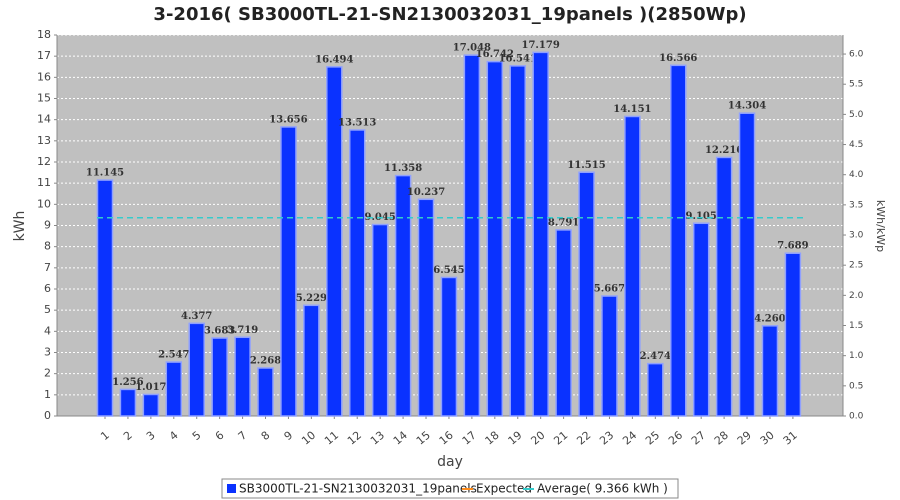 The width and height of the screenshot is (900, 500). What do you see at coordinates (47, 246) in the screenshot?
I see `y-tick-label: 8` at bounding box center [47, 246].